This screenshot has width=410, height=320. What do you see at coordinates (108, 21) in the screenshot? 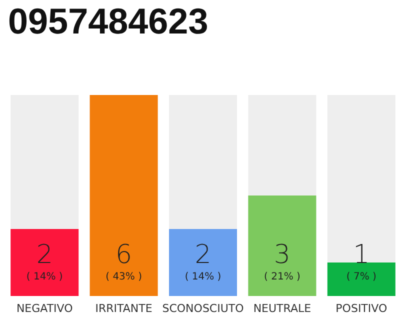
I see `chart-title: 0957484623` at bounding box center [108, 21].